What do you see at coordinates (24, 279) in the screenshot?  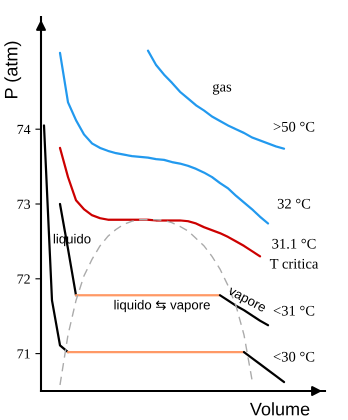 I see `y-tick-label: 72` at bounding box center [24, 279].